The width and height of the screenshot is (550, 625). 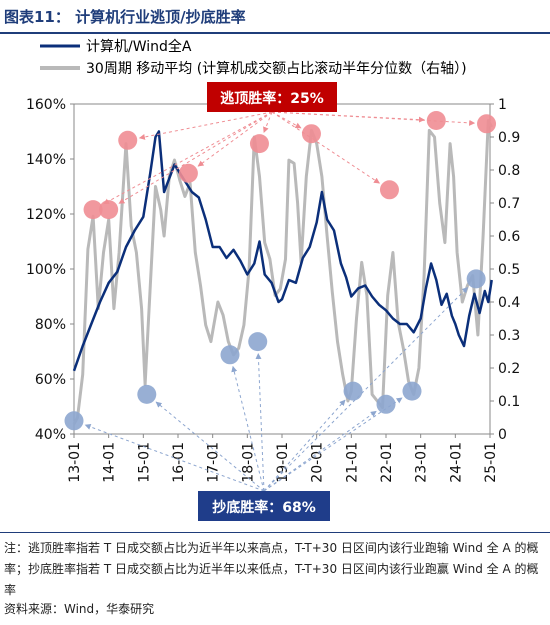 I want to click on x-tick-label: 23-01, so click(x=422, y=462).